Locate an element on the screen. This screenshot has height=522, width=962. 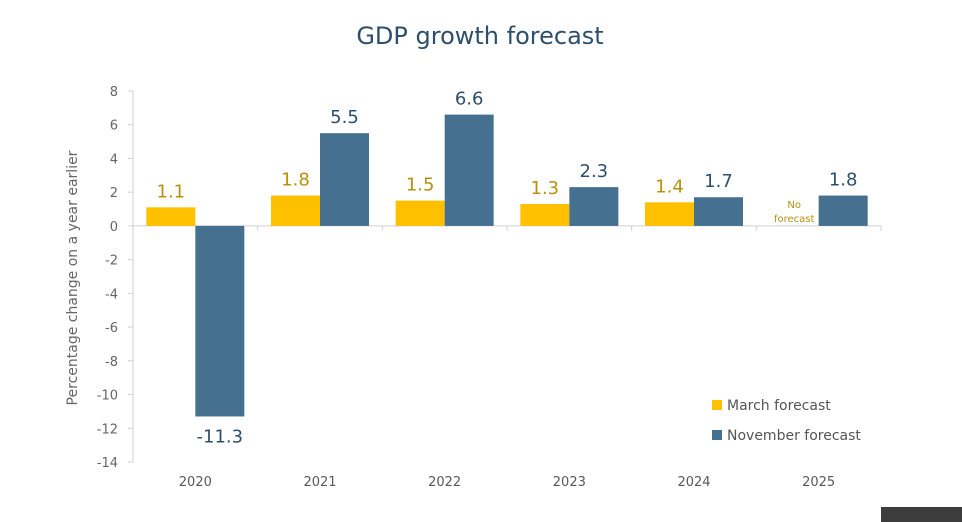
bar-november-2024 is located at coordinates (718, 211).